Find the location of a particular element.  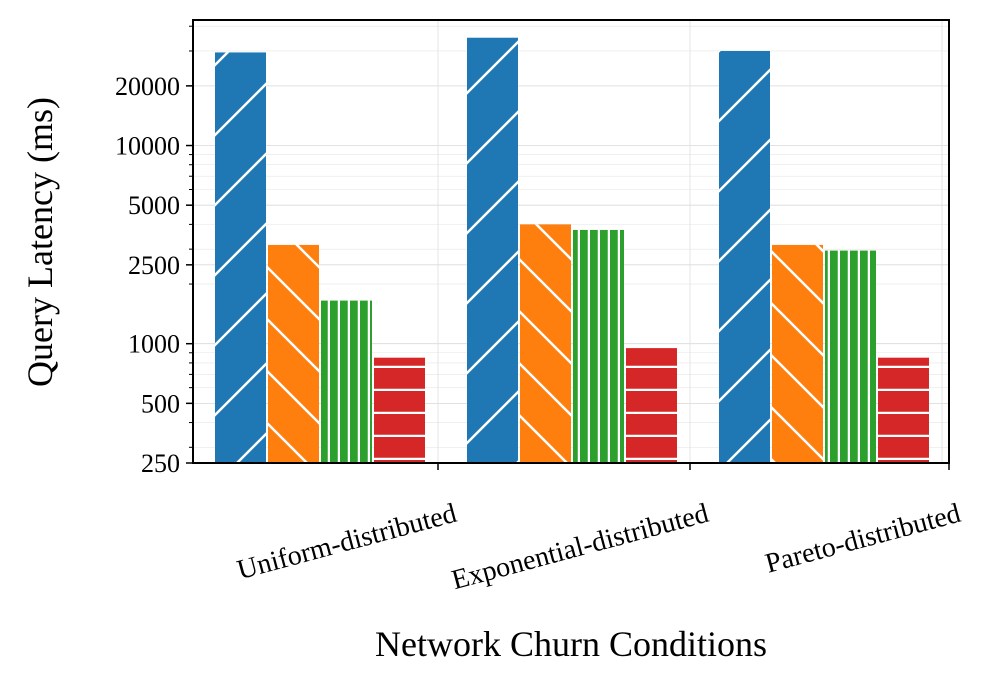

y-tick-label: 10000 is located at coordinates (147, 146).